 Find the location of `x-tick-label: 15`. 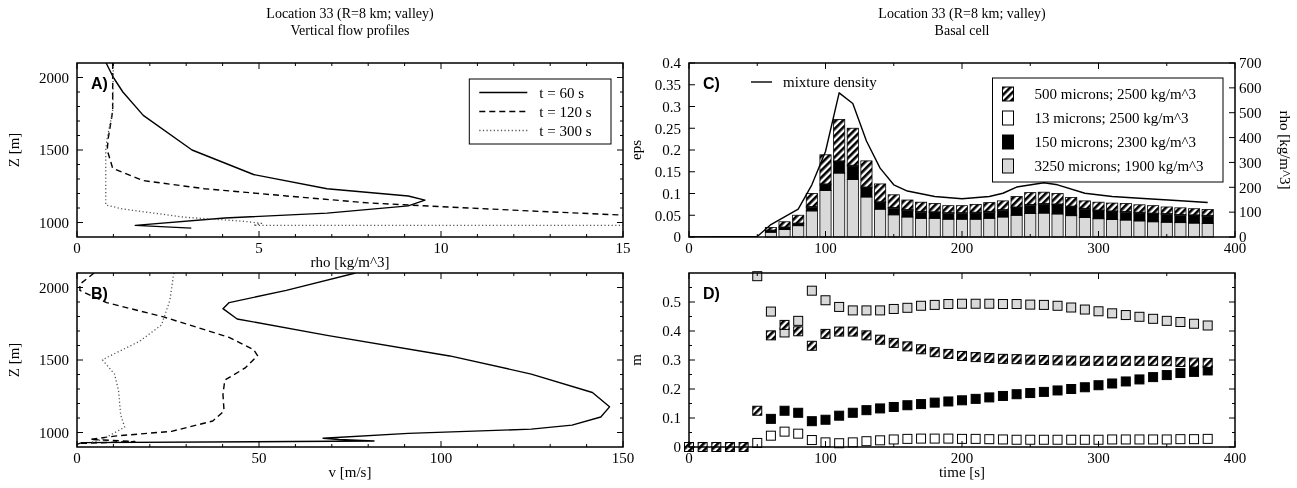

x-tick-label: 15 is located at coordinates (623, 248).